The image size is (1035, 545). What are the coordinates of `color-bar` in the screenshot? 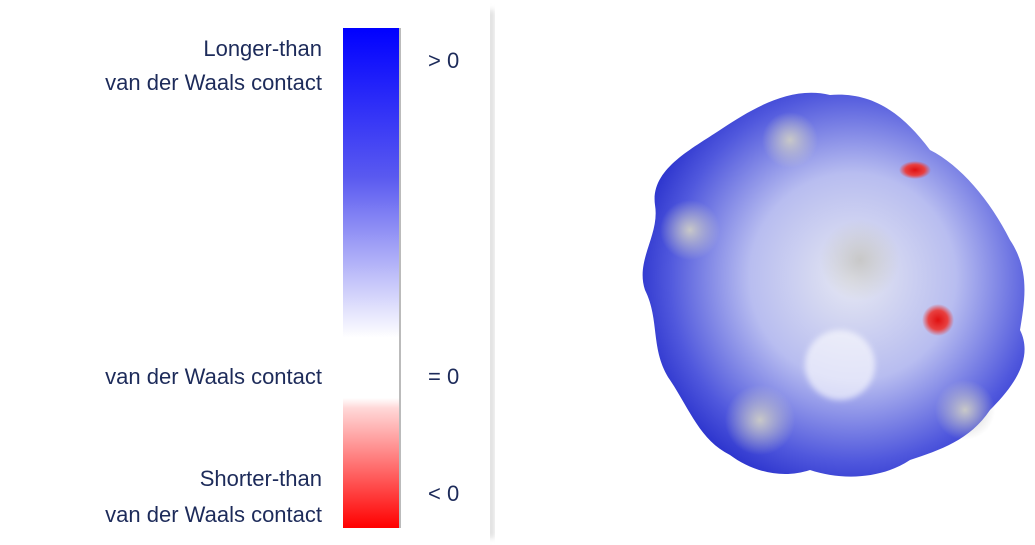 It's located at (371, 278).